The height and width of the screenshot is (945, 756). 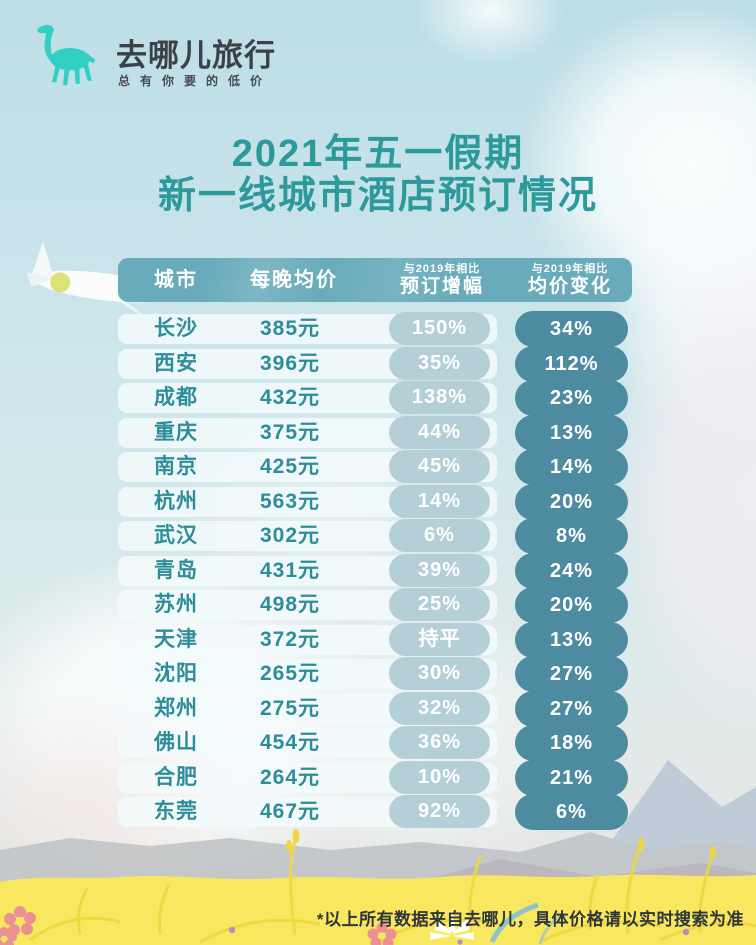 I want to click on grass-seed-heads, so click(x=501, y=843).